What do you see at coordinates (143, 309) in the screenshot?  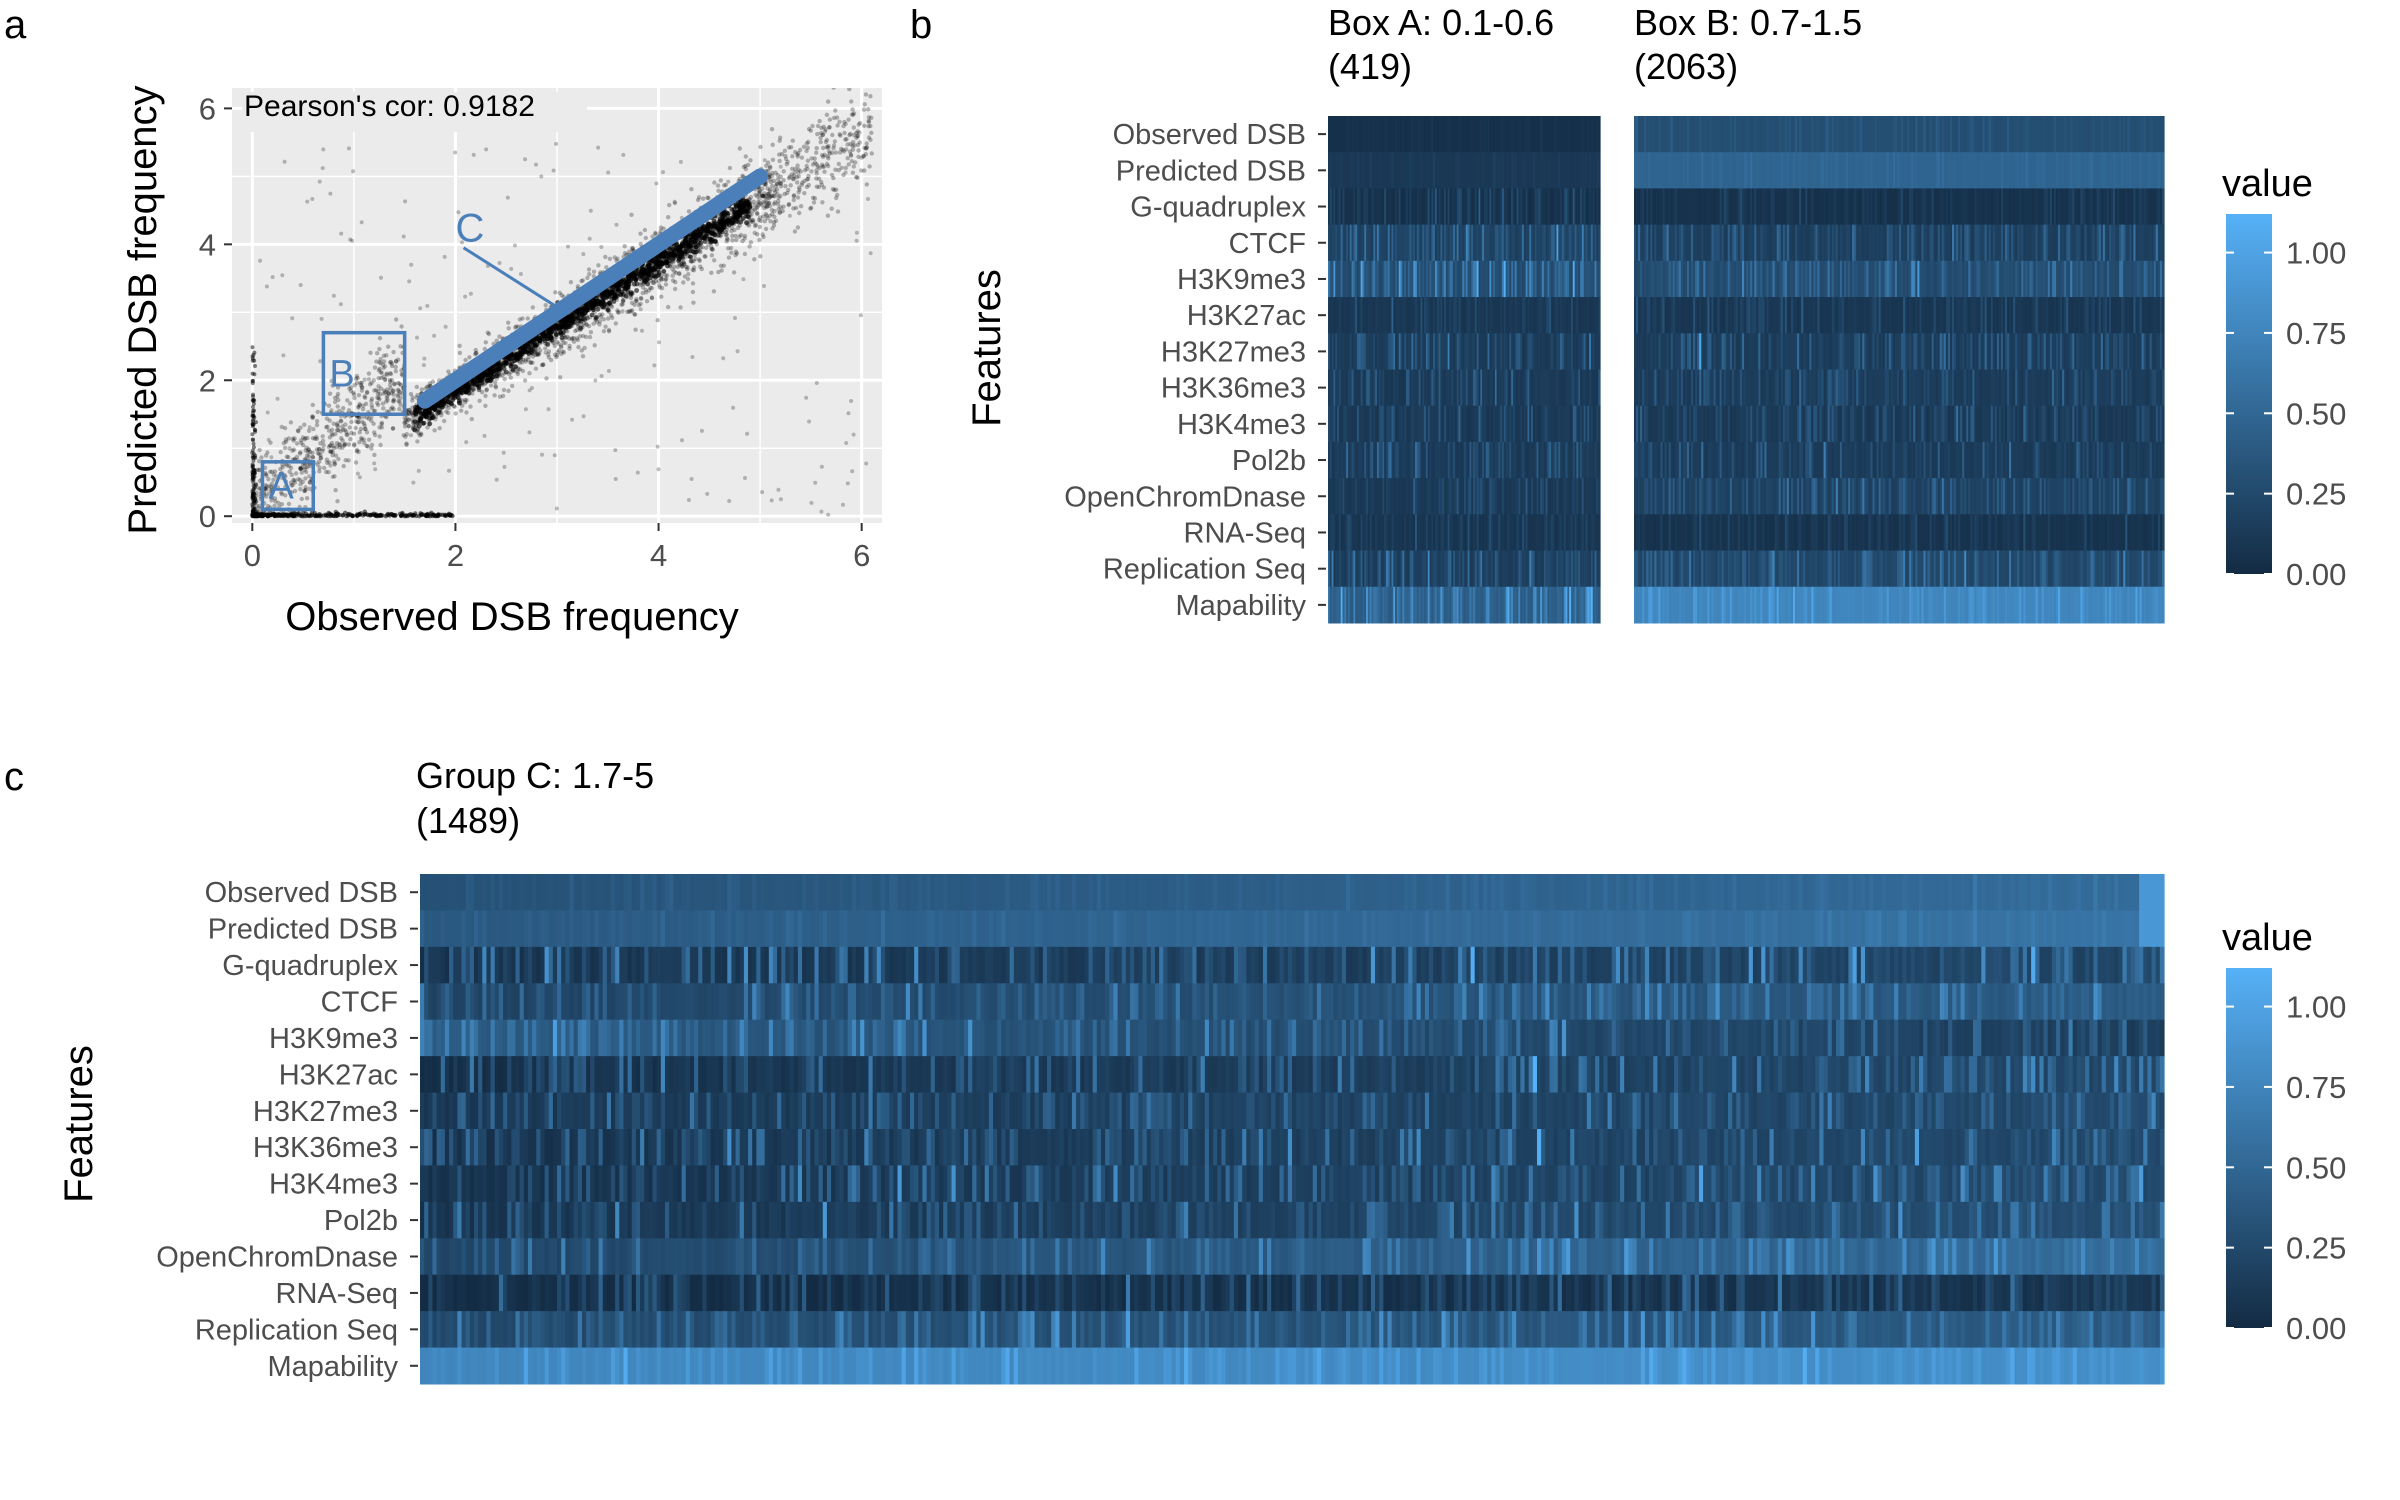 I see `y-axis-title: Predicted DSB frequency` at bounding box center [143, 309].